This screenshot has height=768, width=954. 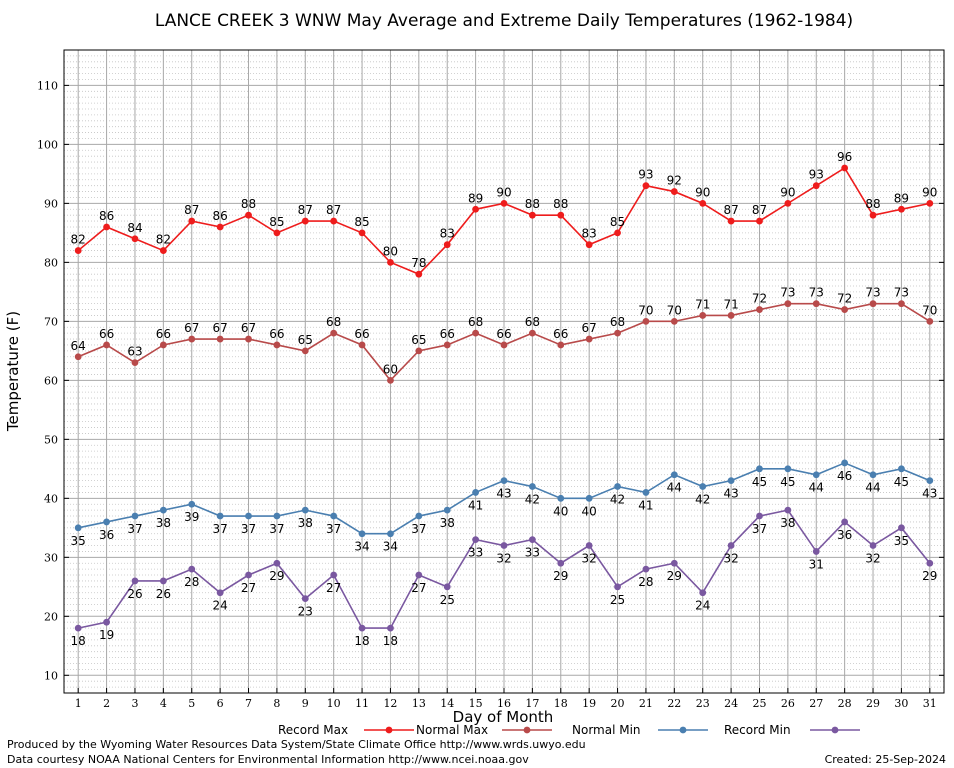 What do you see at coordinates (759, 529) in the screenshot?
I see `record-min-data-label: 37` at bounding box center [759, 529].